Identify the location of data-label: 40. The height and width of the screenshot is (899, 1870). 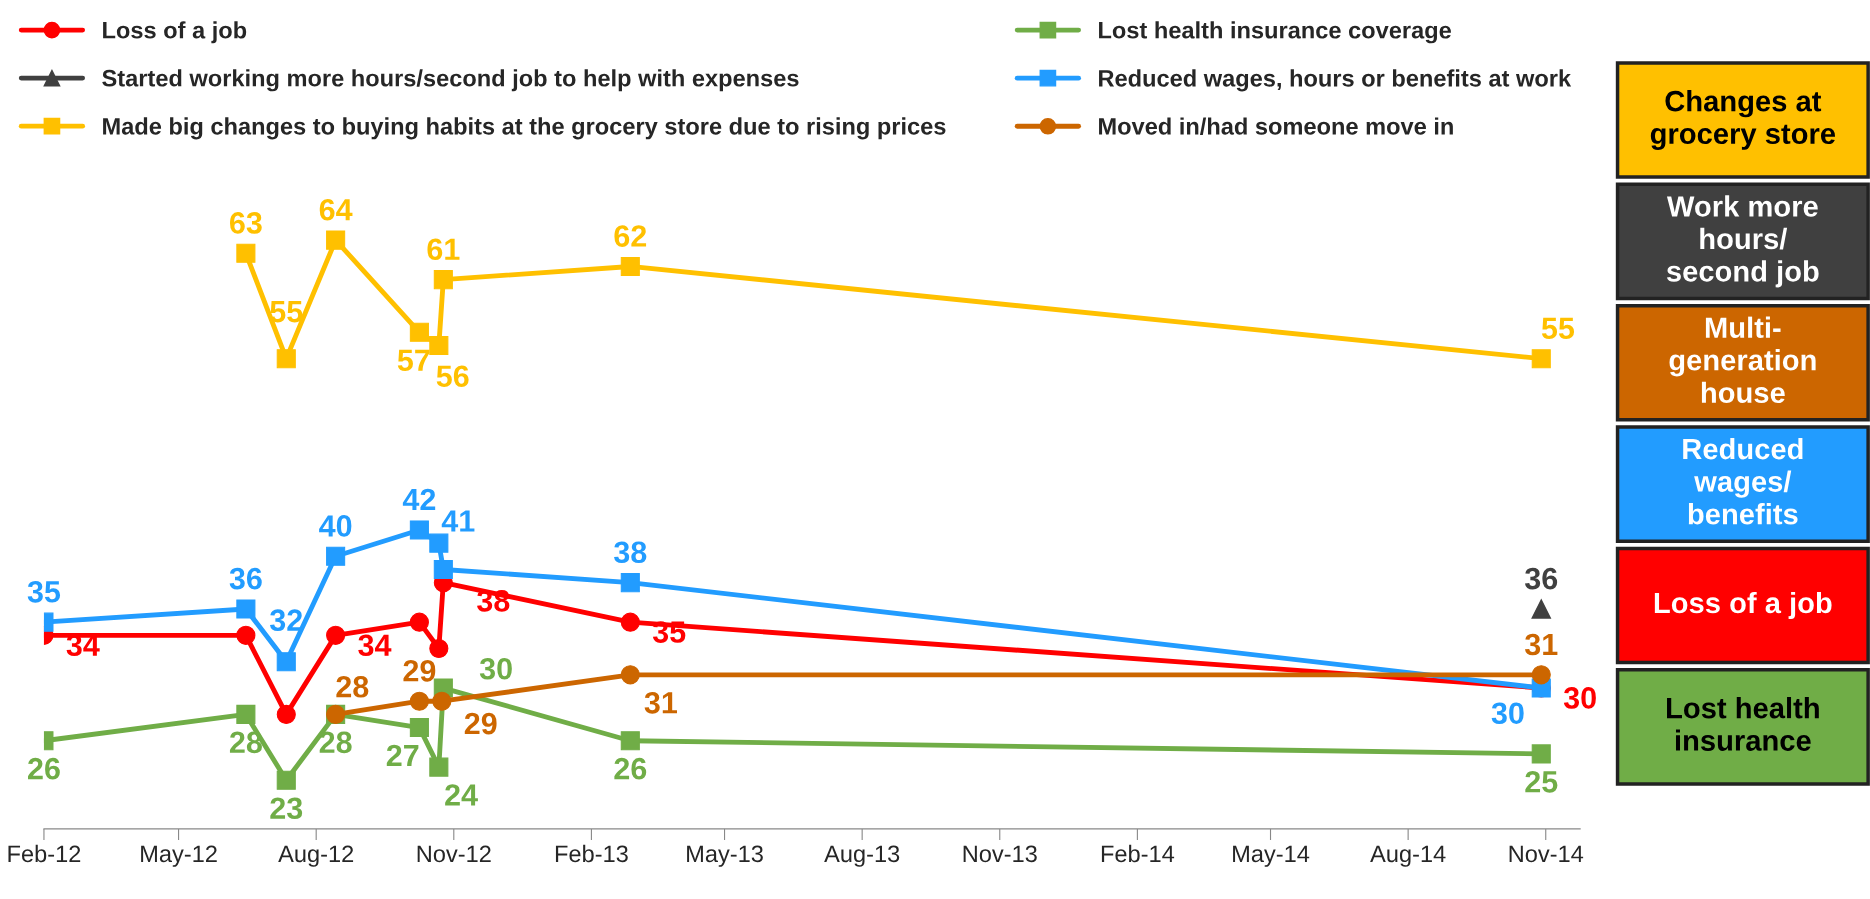
(335, 526).